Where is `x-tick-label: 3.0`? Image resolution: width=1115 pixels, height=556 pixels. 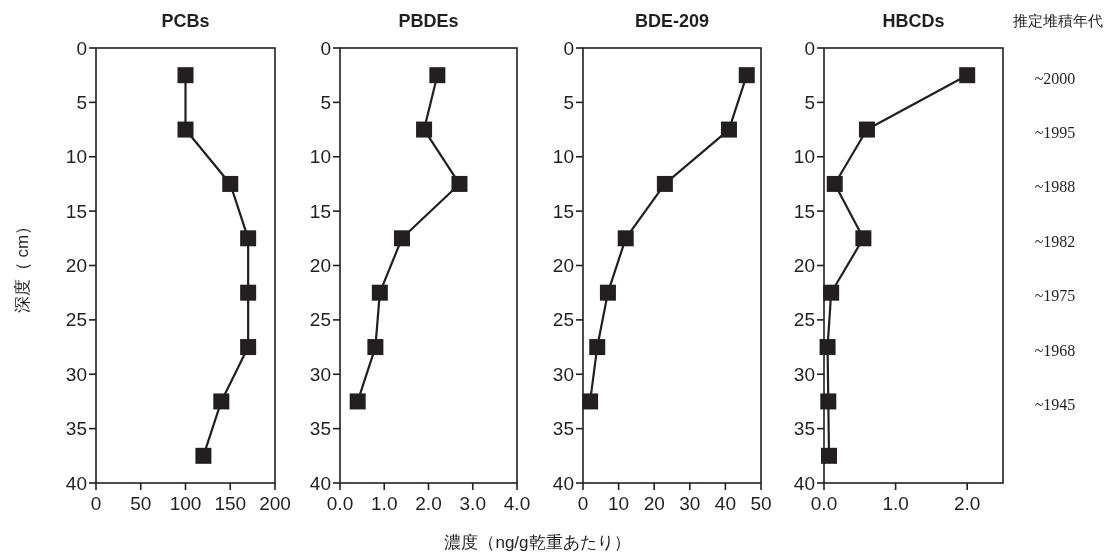
x-tick-label: 3.0 is located at coordinates (472, 503).